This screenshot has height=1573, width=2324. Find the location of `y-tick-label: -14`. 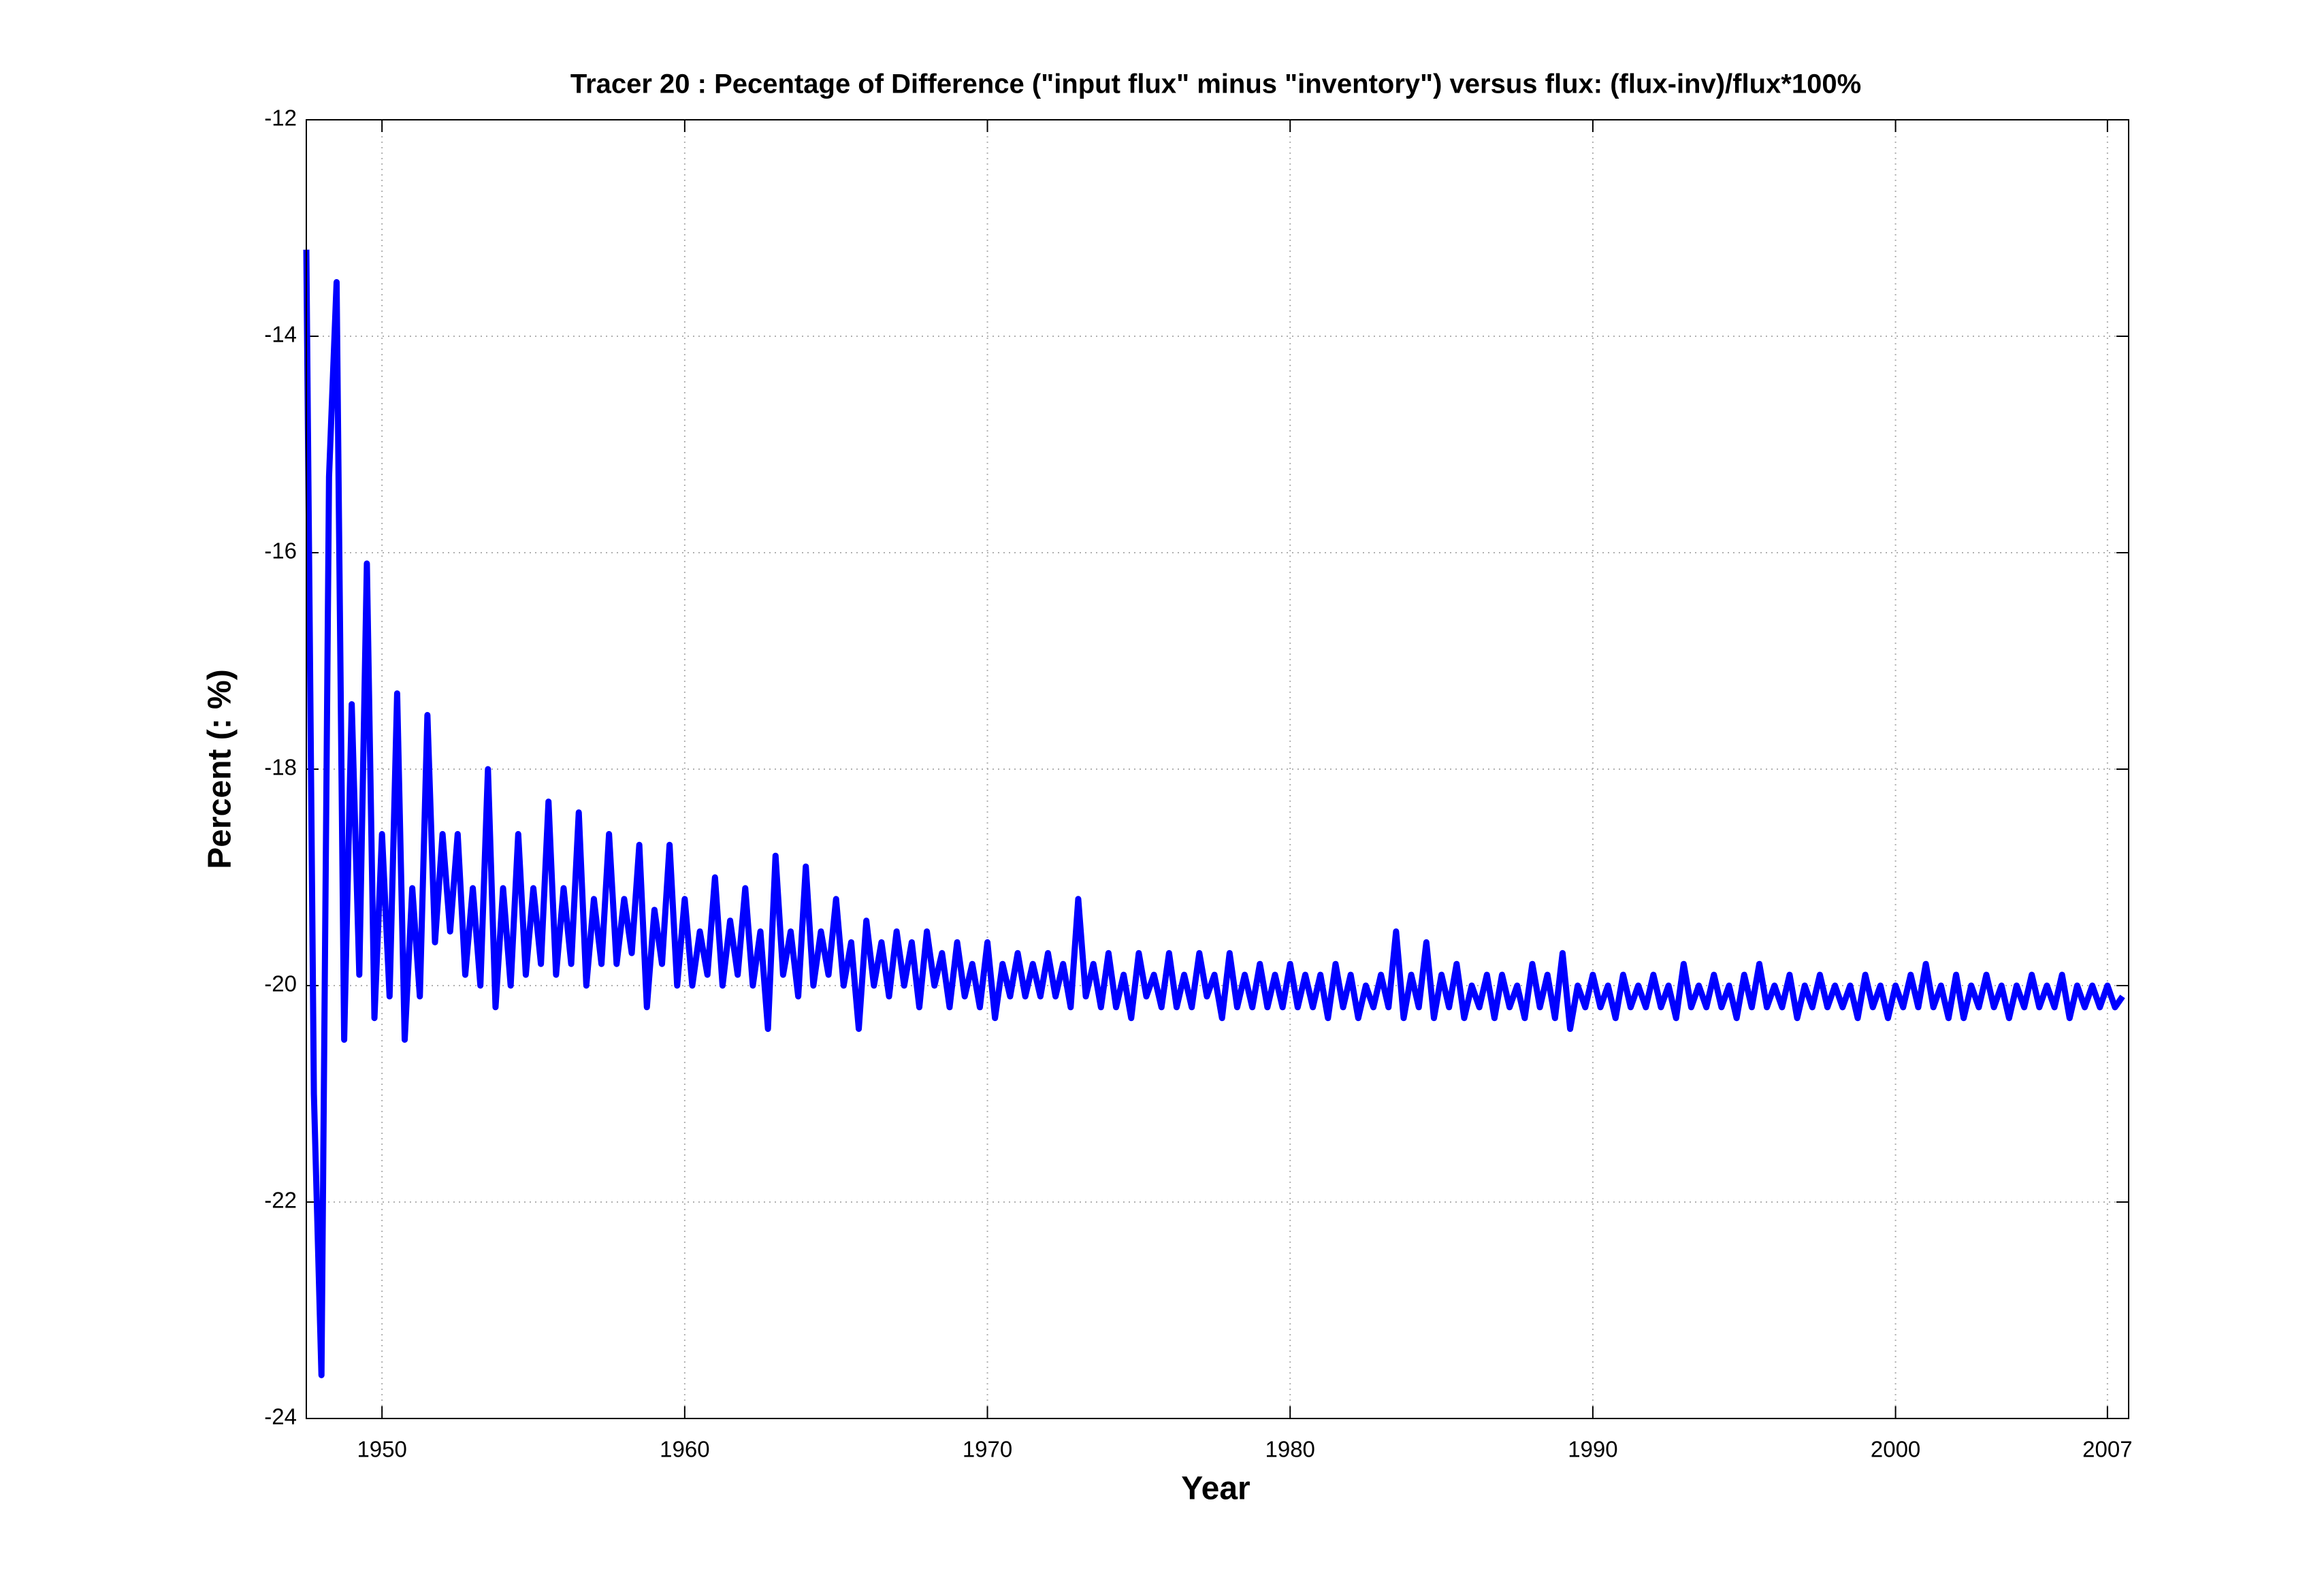

y-tick-label: -14 is located at coordinates (280, 334).